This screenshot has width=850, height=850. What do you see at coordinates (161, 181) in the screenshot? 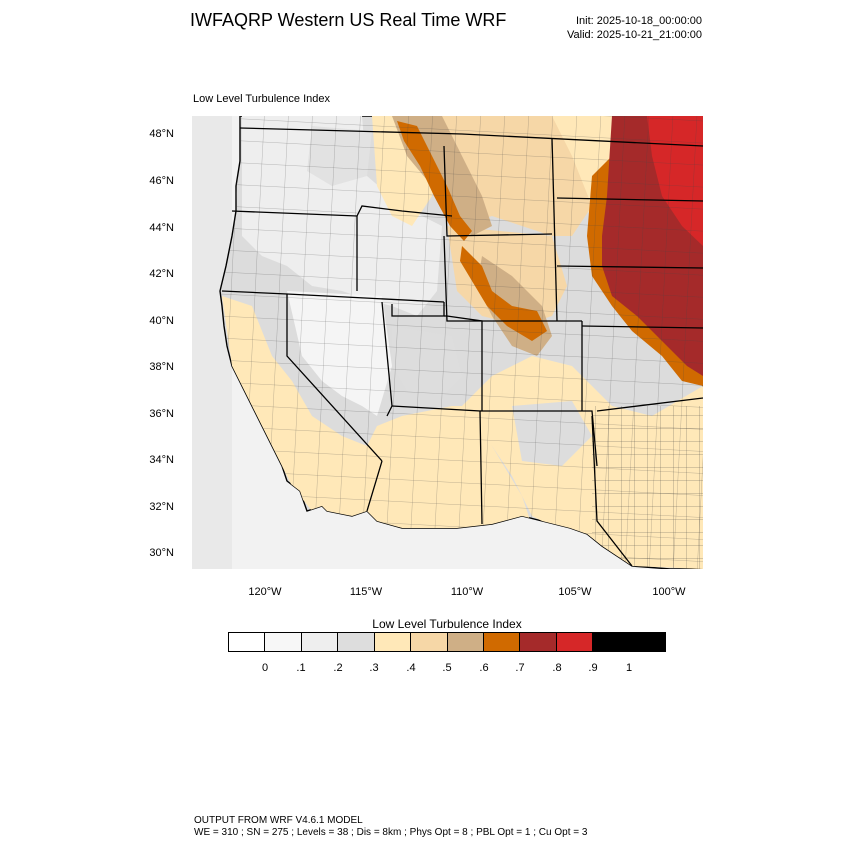
I see `lat-label-46: 46°N` at bounding box center [161, 181].